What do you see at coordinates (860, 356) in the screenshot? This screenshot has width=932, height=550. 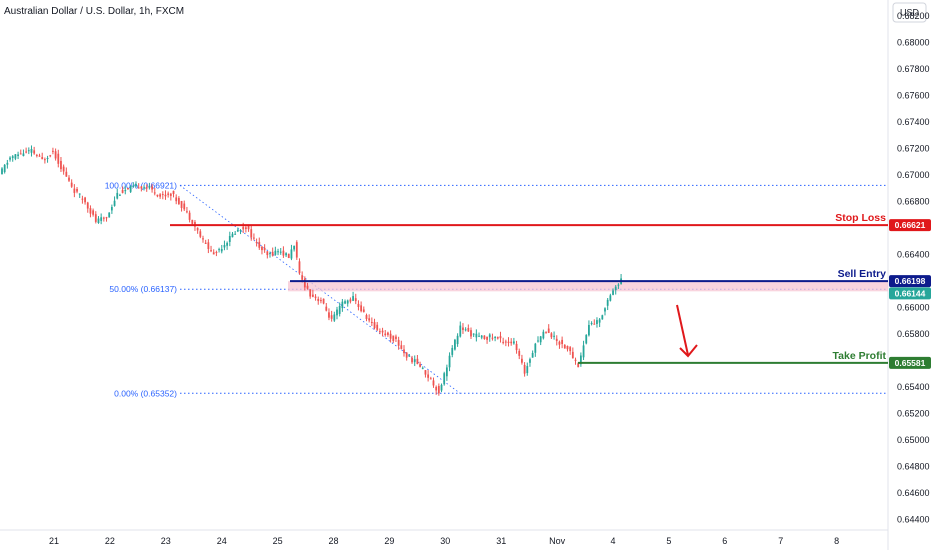 I see `level-name-label: Take Profit` at bounding box center [860, 356].